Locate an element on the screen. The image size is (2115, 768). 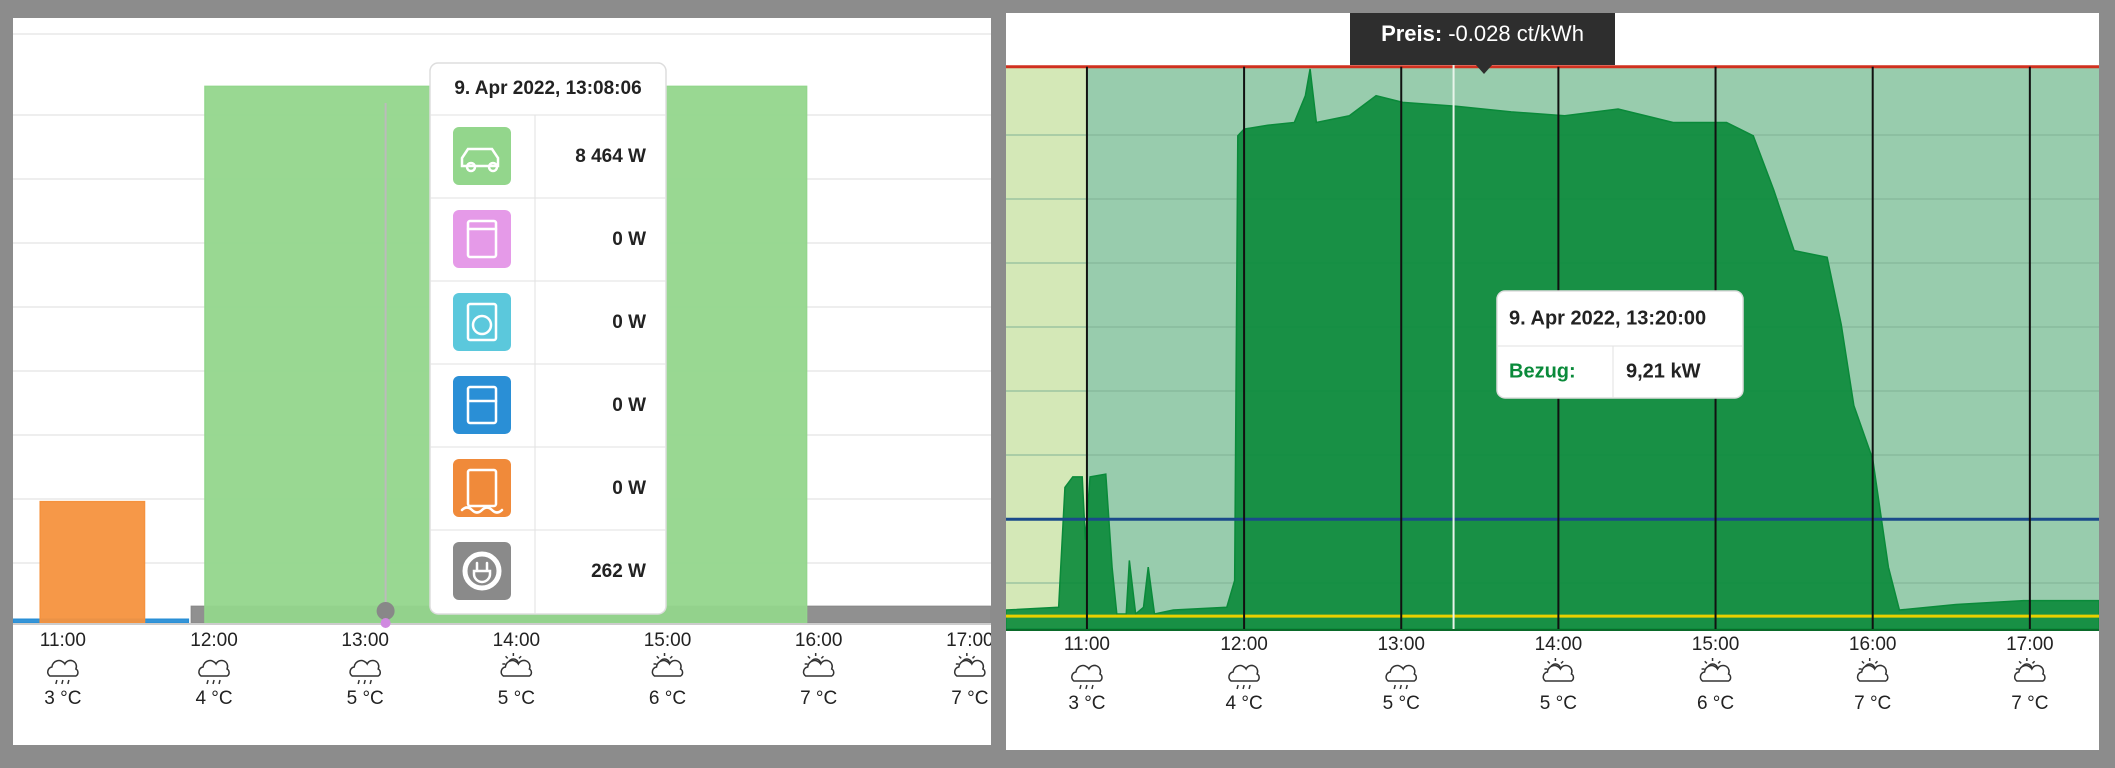
x-tick-label: 17:00 is located at coordinates (2030, 644).